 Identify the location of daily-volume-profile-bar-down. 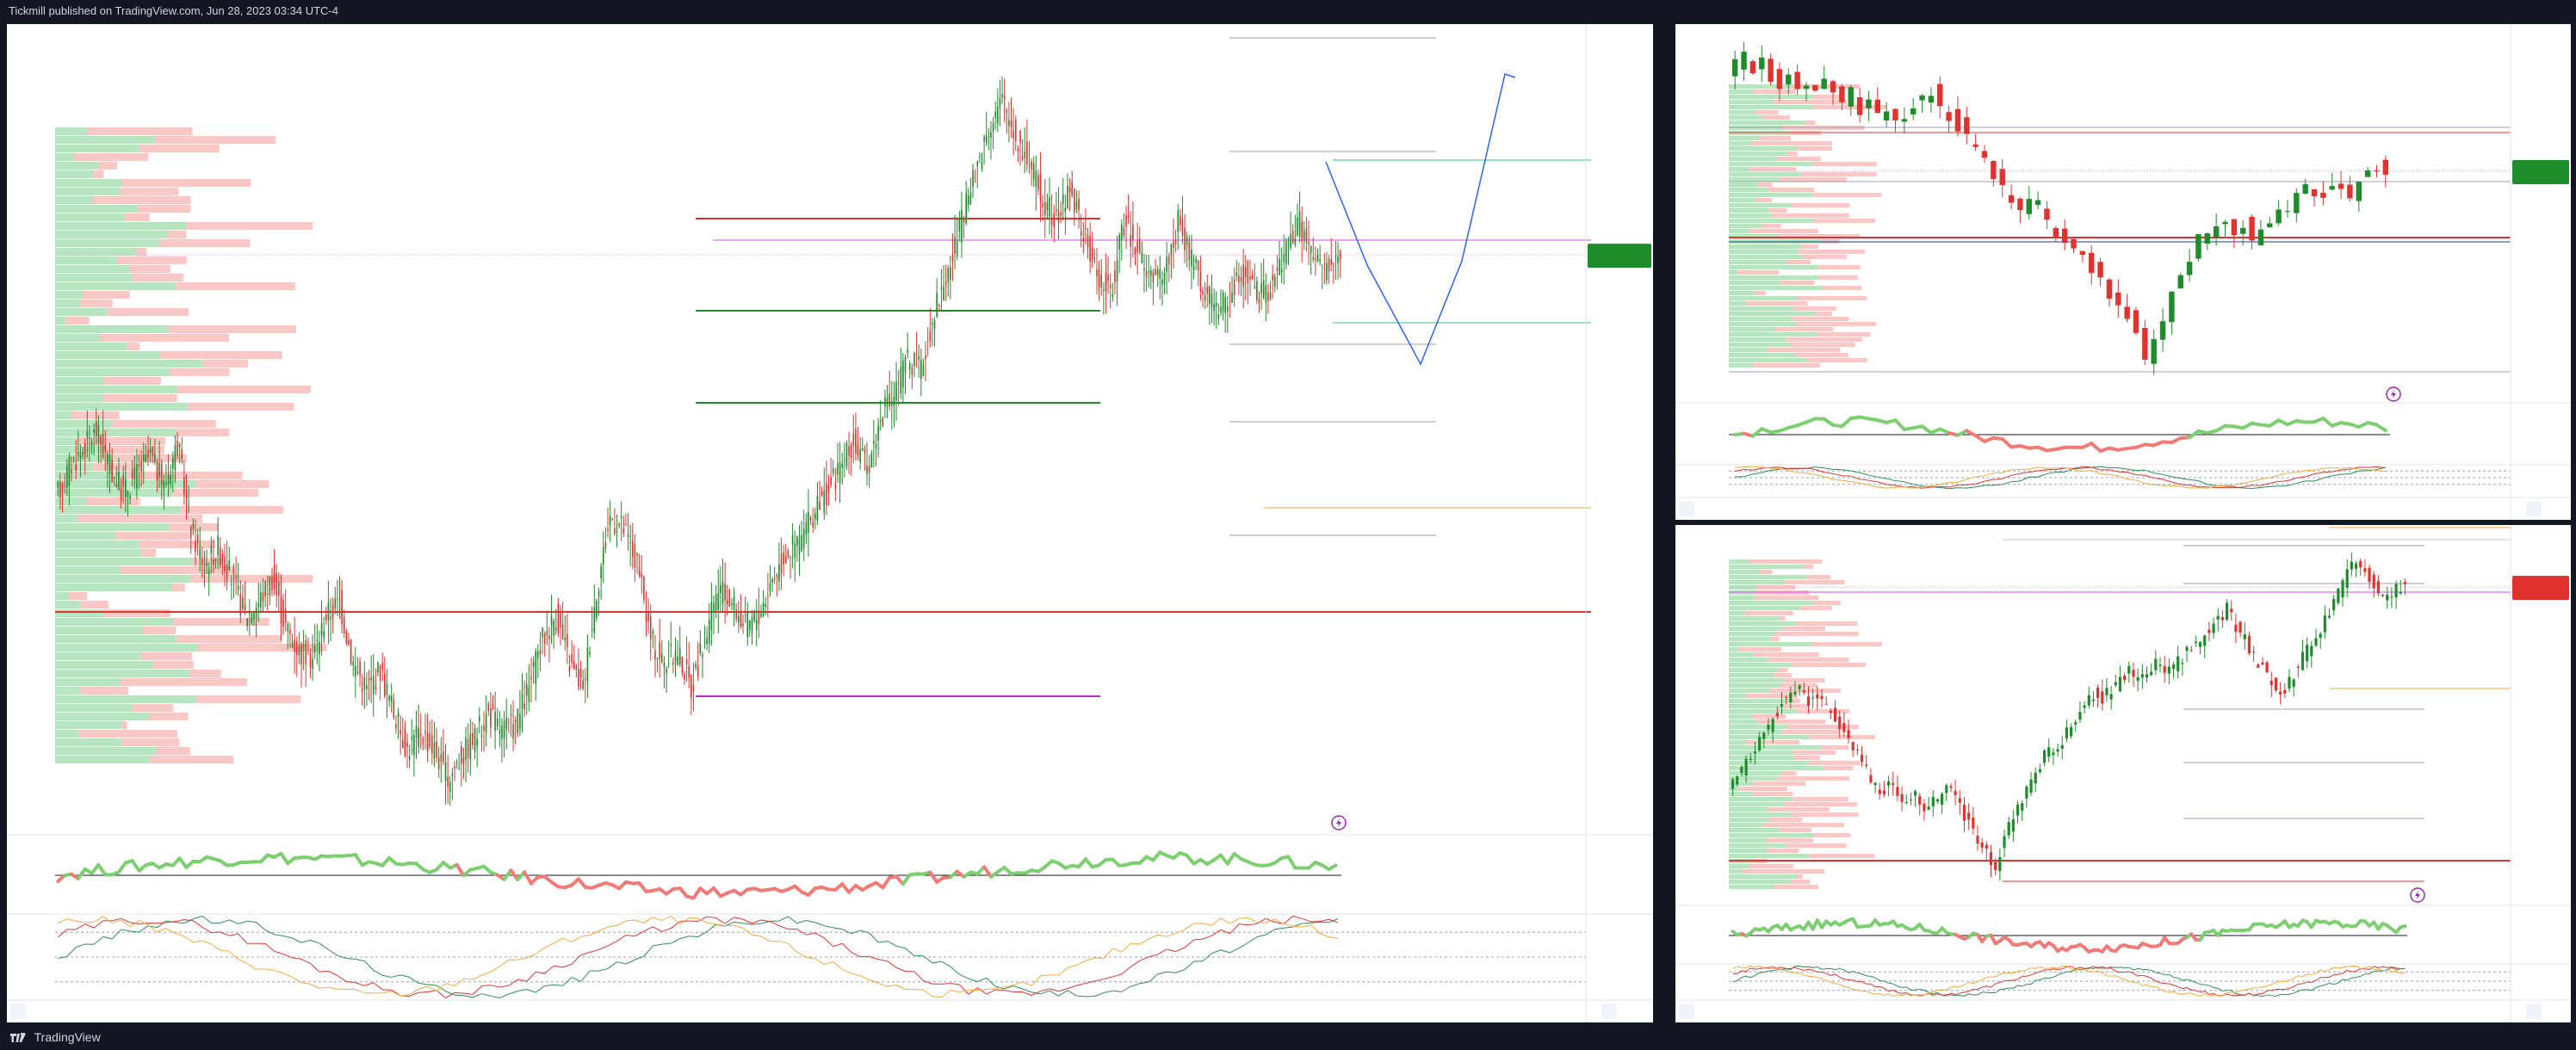
(1807, 758).